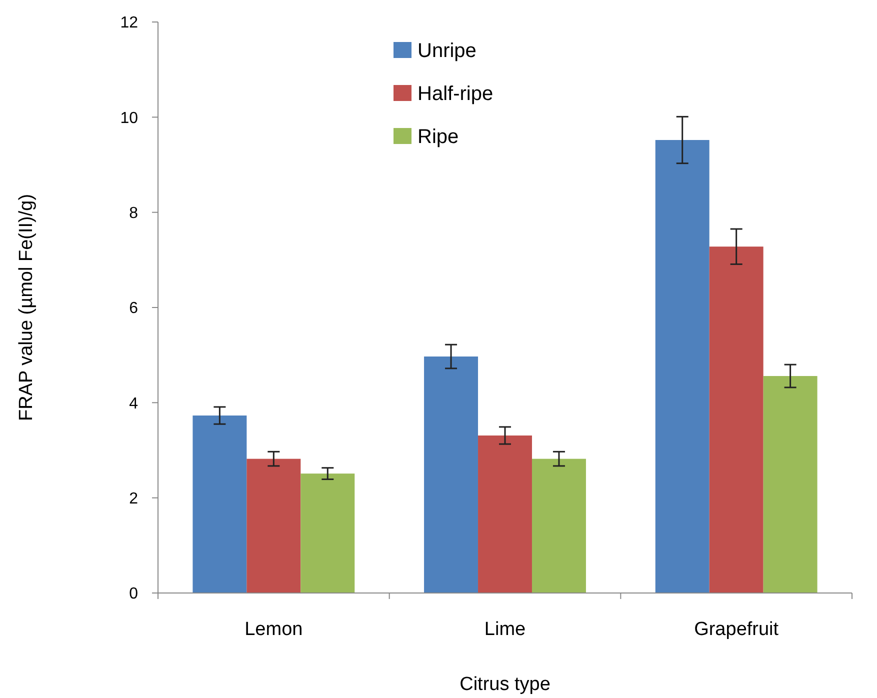 Image resolution: width=877 pixels, height=698 pixels. I want to click on x-tick-label: Grapefruit, so click(737, 629).